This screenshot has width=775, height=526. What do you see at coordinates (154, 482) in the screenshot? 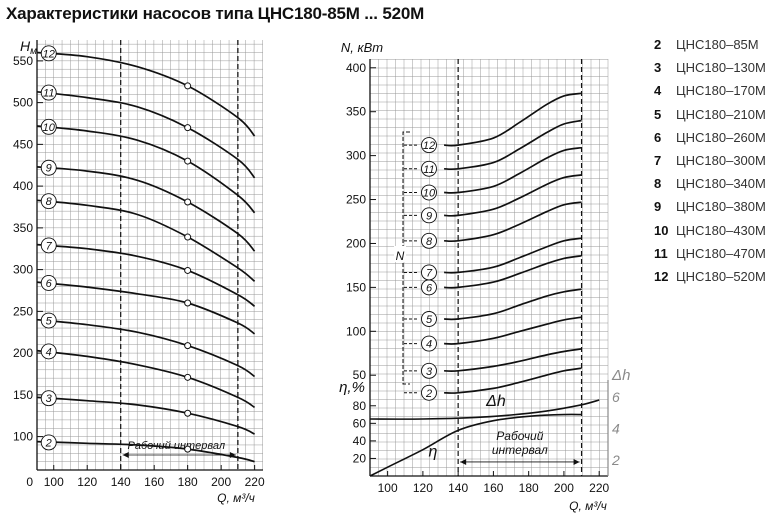
I see `head-x-tick-label: 160` at bounding box center [154, 482].